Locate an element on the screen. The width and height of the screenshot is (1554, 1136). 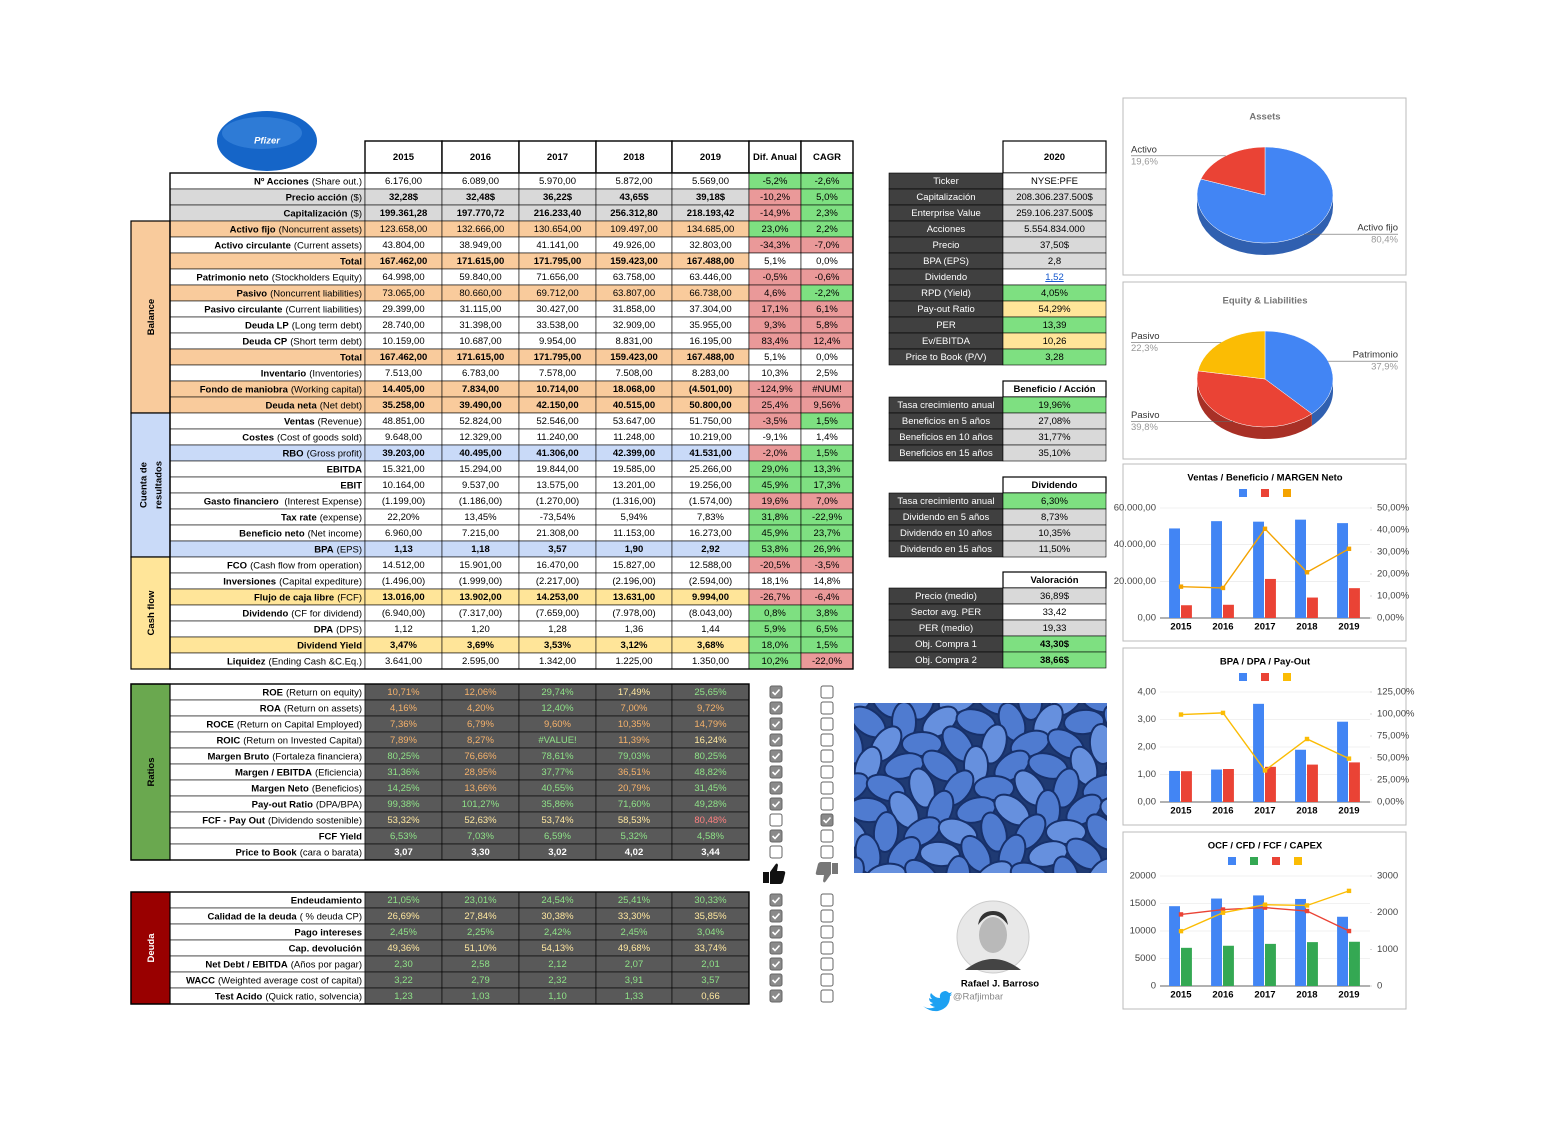
cell-text: 3,57 is located at coordinates (710, 980).